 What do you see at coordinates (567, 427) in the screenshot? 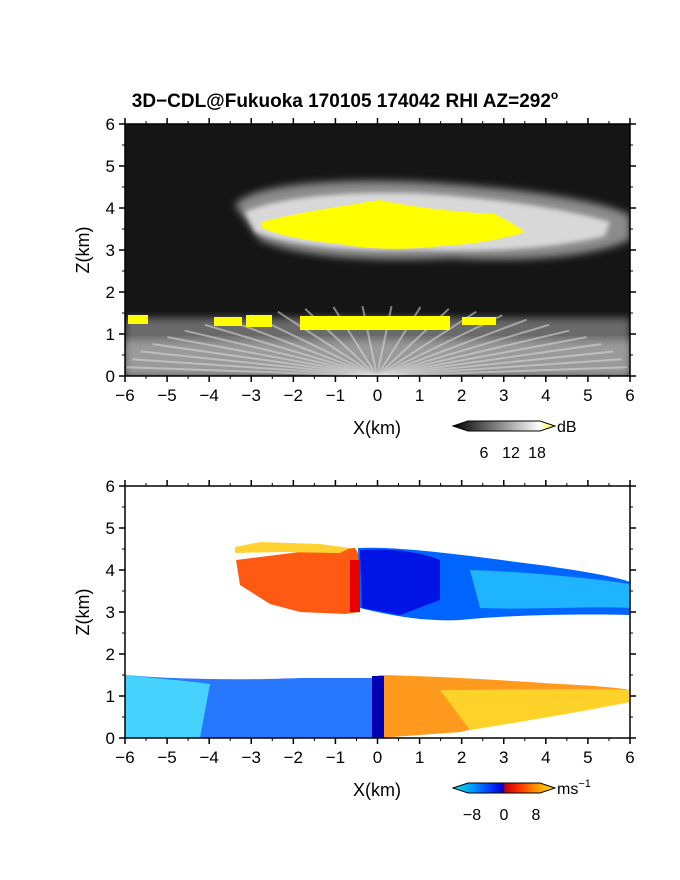
I see `colorbar-unit: dB` at bounding box center [567, 427].